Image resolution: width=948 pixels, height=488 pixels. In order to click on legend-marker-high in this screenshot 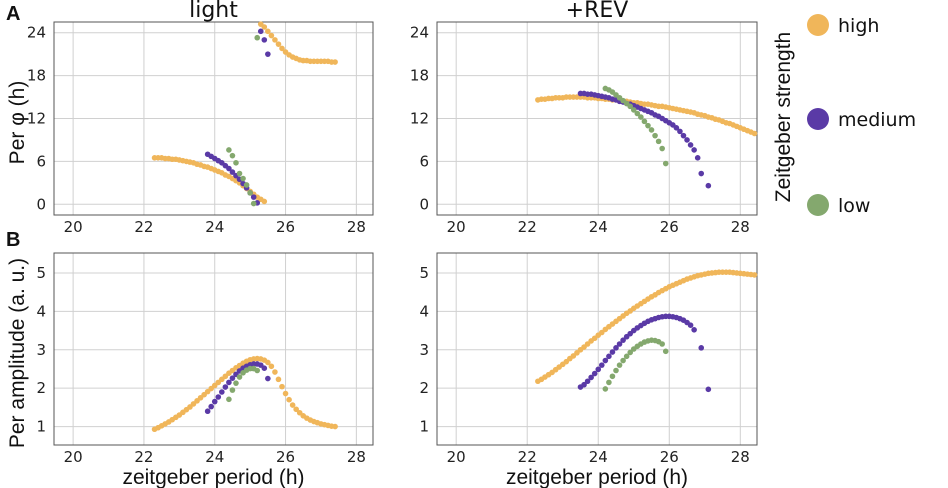, I will do `click(818, 25)`.